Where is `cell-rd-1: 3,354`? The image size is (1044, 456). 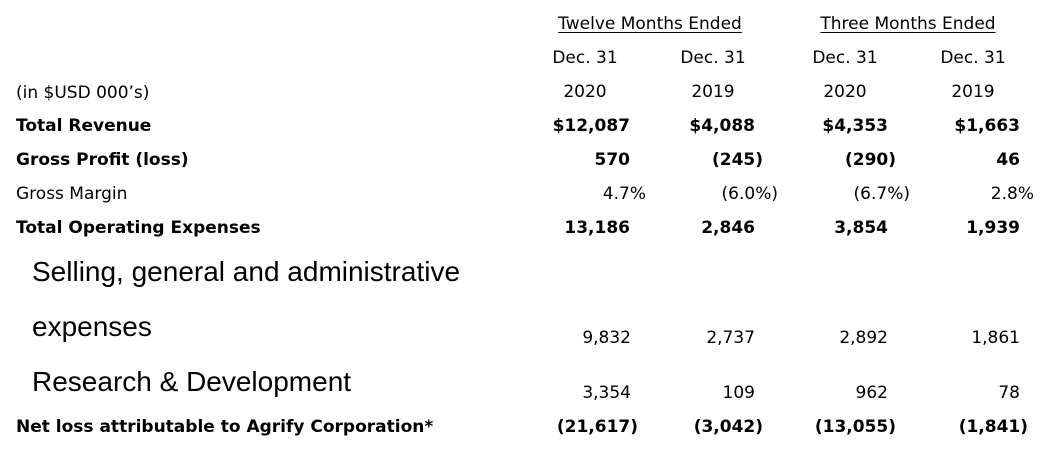
cell-rd-1: 3,354 is located at coordinates (606, 393).